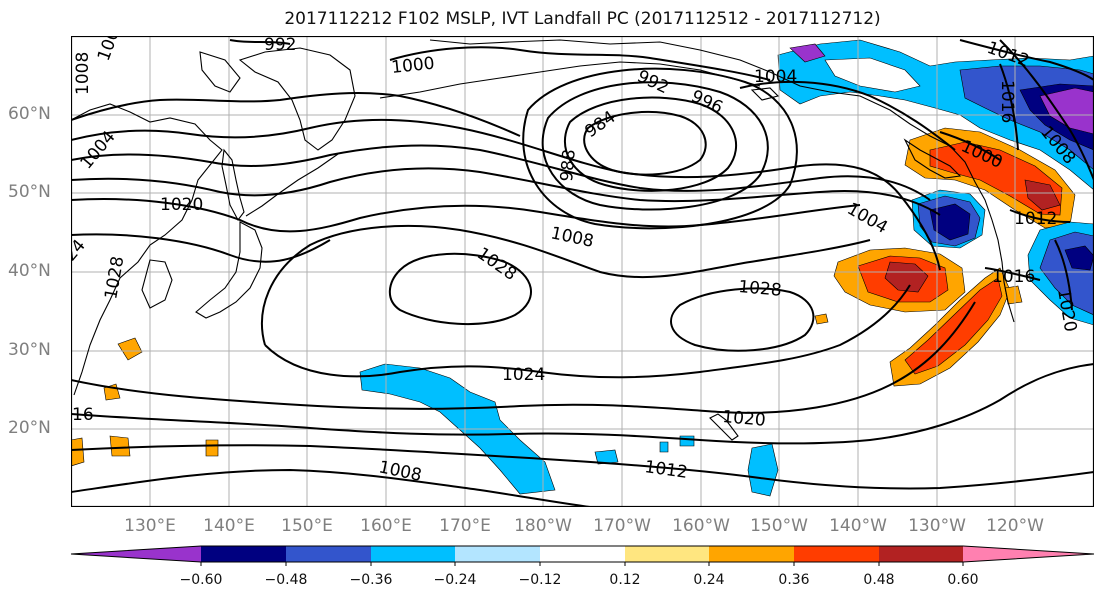 The width and height of the screenshot is (1105, 601). Describe the element at coordinates (29, 114) in the screenshot. I see `lat-label-60n: 60°N` at that location.